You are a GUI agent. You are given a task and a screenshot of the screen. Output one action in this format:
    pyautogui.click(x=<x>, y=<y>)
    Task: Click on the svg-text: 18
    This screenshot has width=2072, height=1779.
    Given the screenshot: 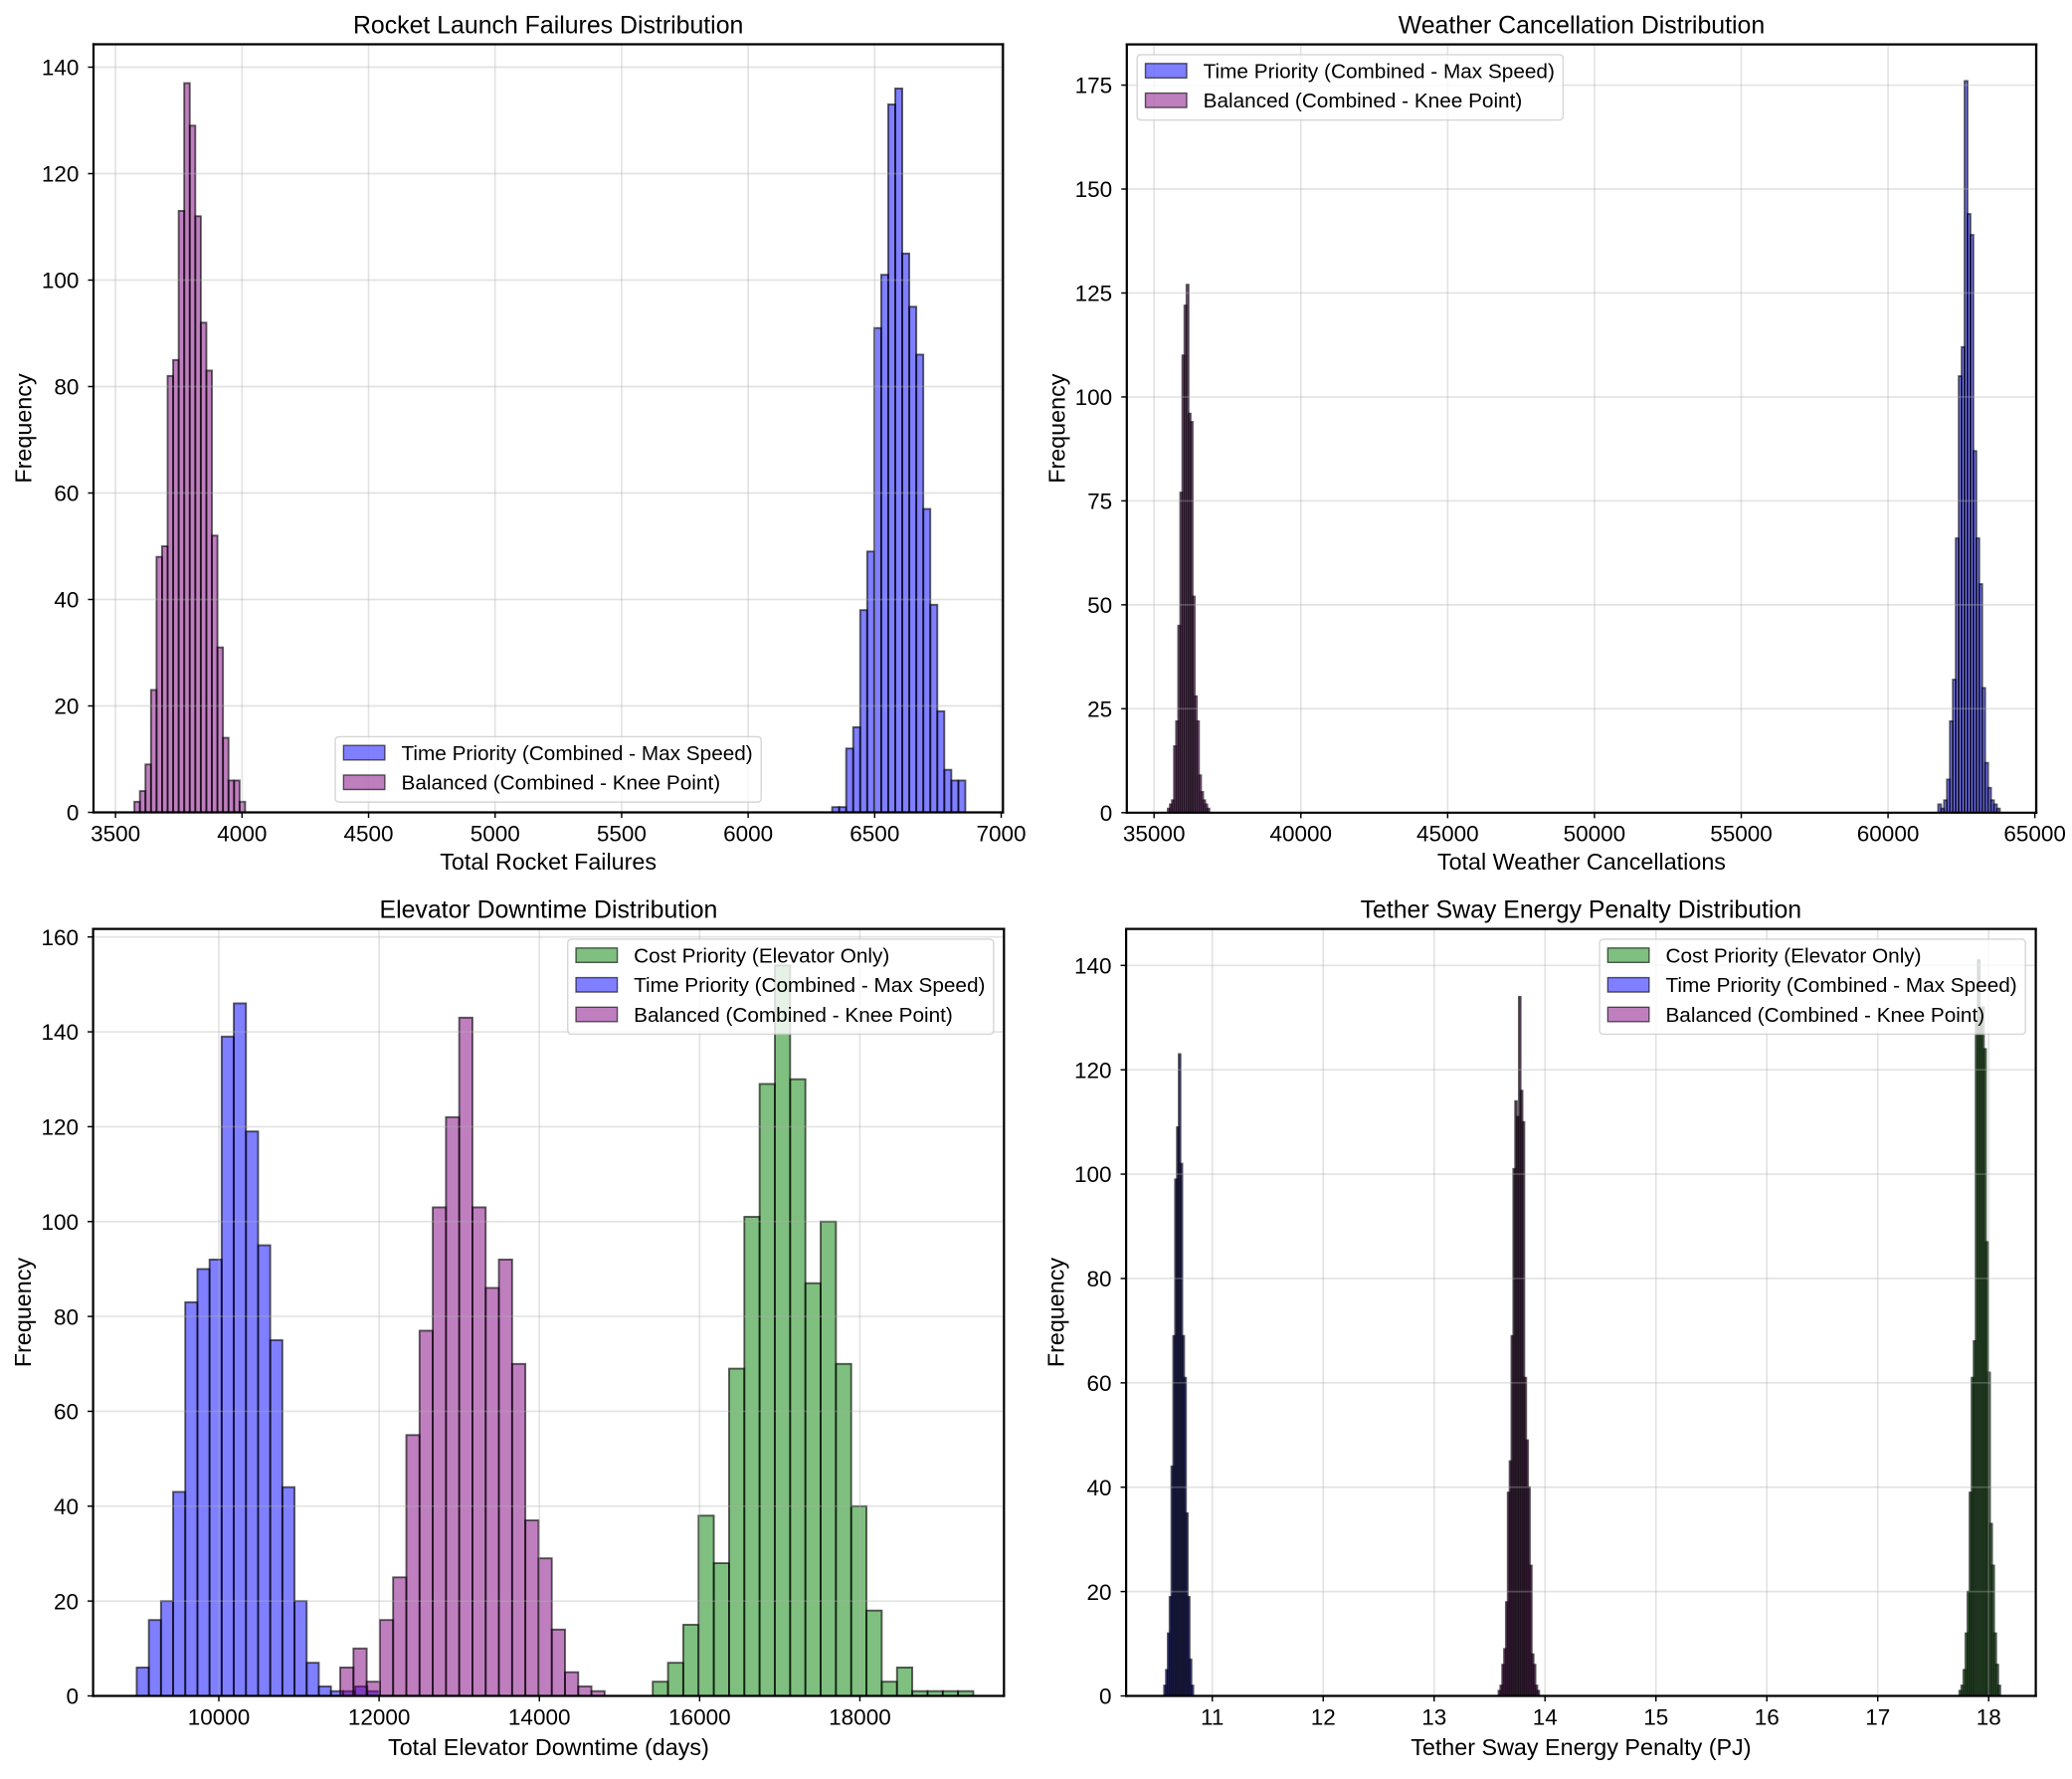 What is the action you would take?
    pyautogui.click(x=1989, y=1716)
    